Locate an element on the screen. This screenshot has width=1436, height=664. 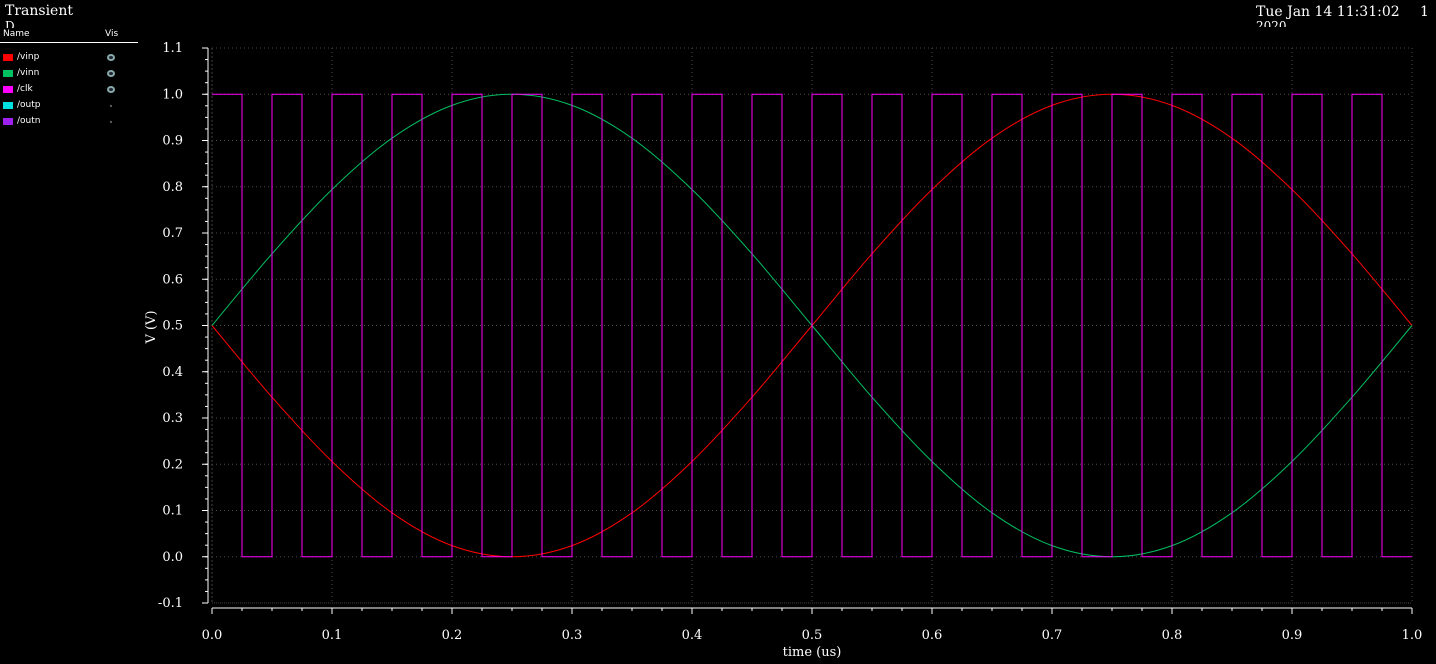
legend-item-outn: /outn is located at coordinates (69, 122).